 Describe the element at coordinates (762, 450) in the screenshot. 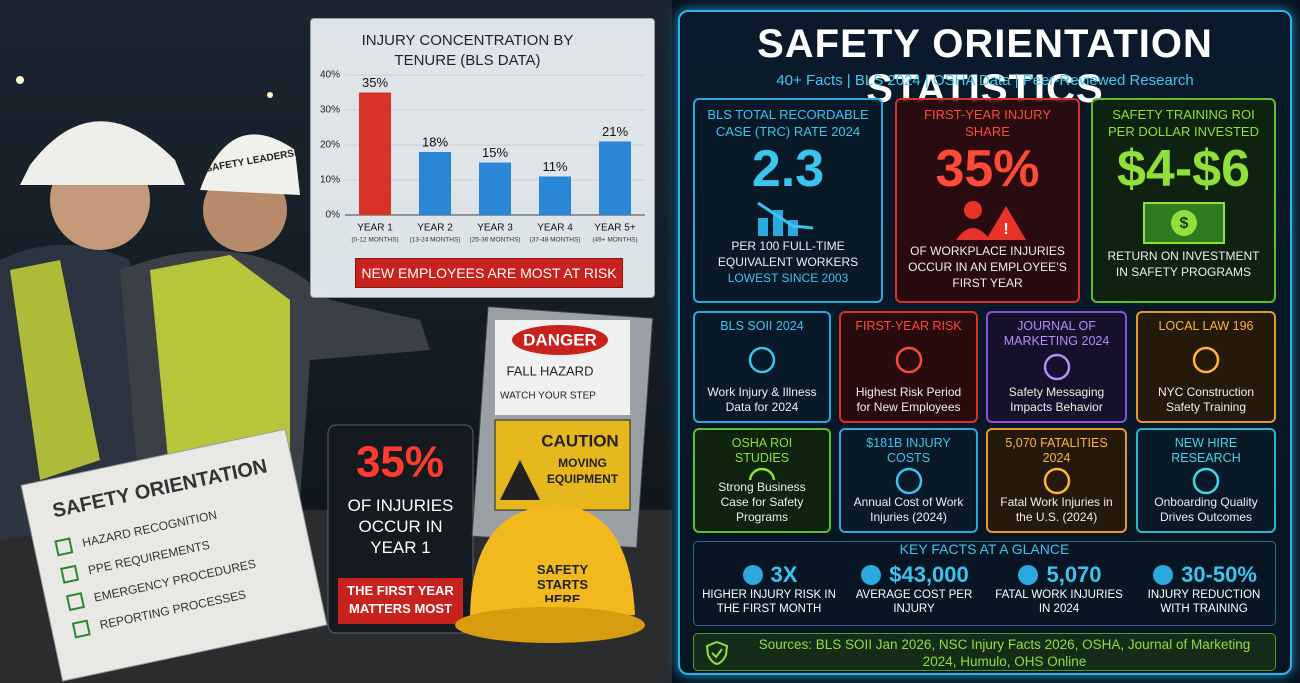

I see `card-title: OSHA ROI STUDIES` at that location.